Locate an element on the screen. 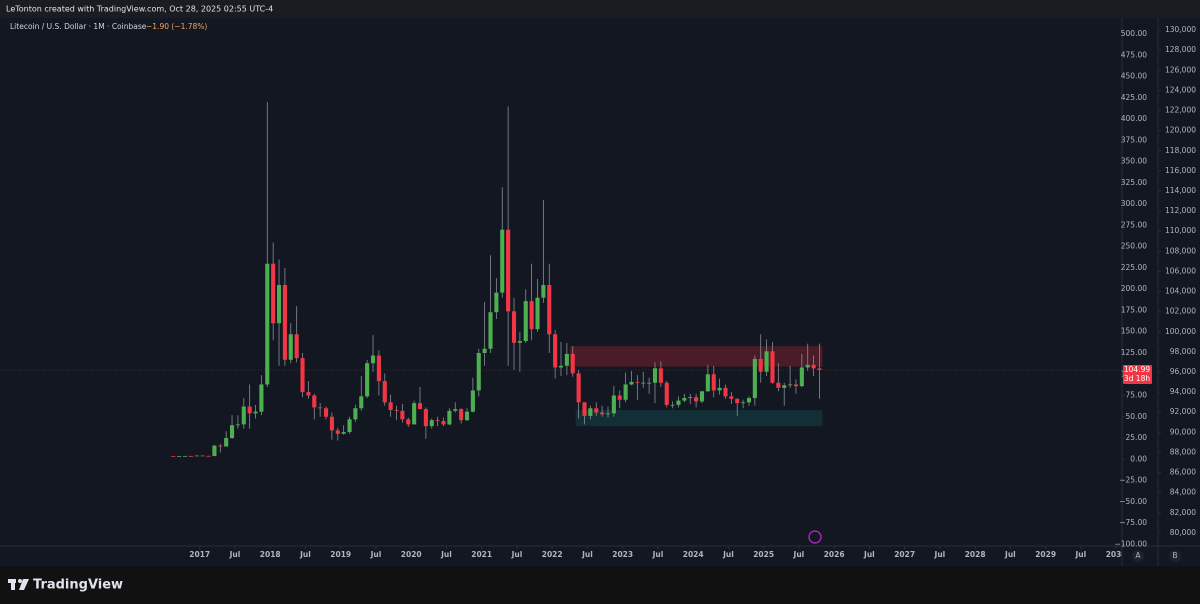 The image size is (1200, 604). y-tick-label: 0.00 is located at coordinates (1138, 458).